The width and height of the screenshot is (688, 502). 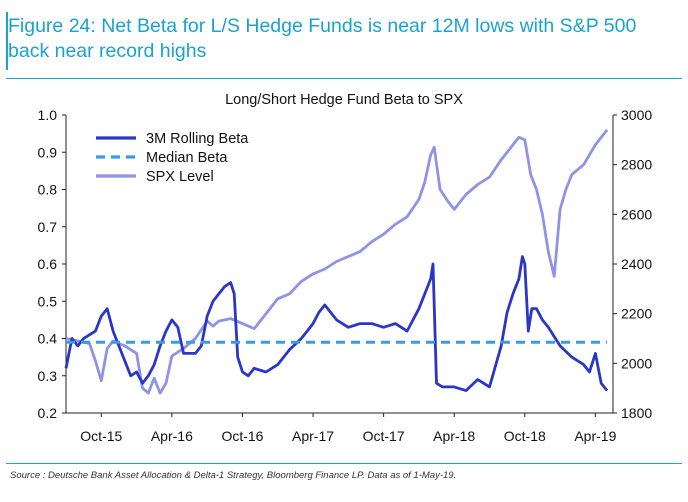 What do you see at coordinates (197, 139) in the screenshot?
I see `legend-label-3m-rolling-beta: 3M Rolling Beta` at bounding box center [197, 139].